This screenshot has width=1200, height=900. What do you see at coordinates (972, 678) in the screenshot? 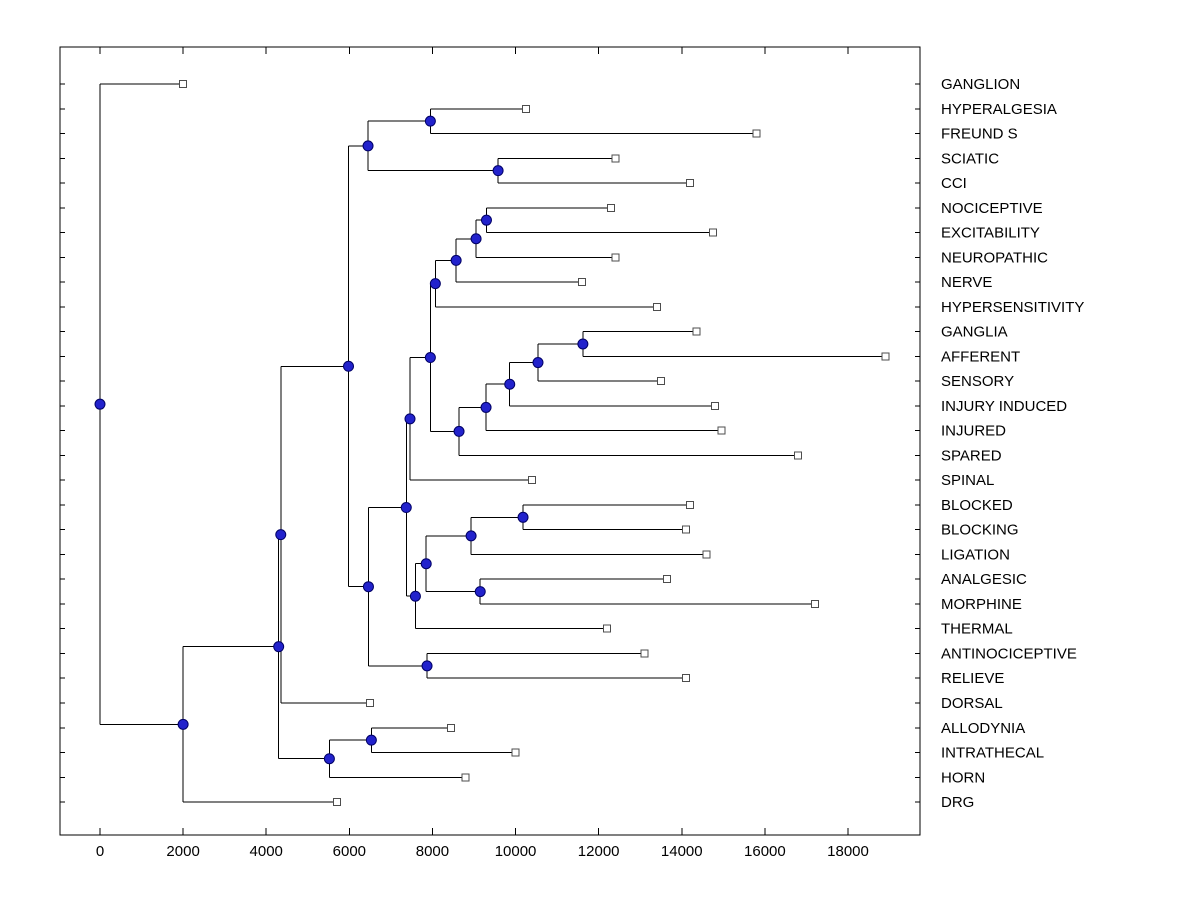
I see `leaf-label: RELIEVE` at bounding box center [972, 678].